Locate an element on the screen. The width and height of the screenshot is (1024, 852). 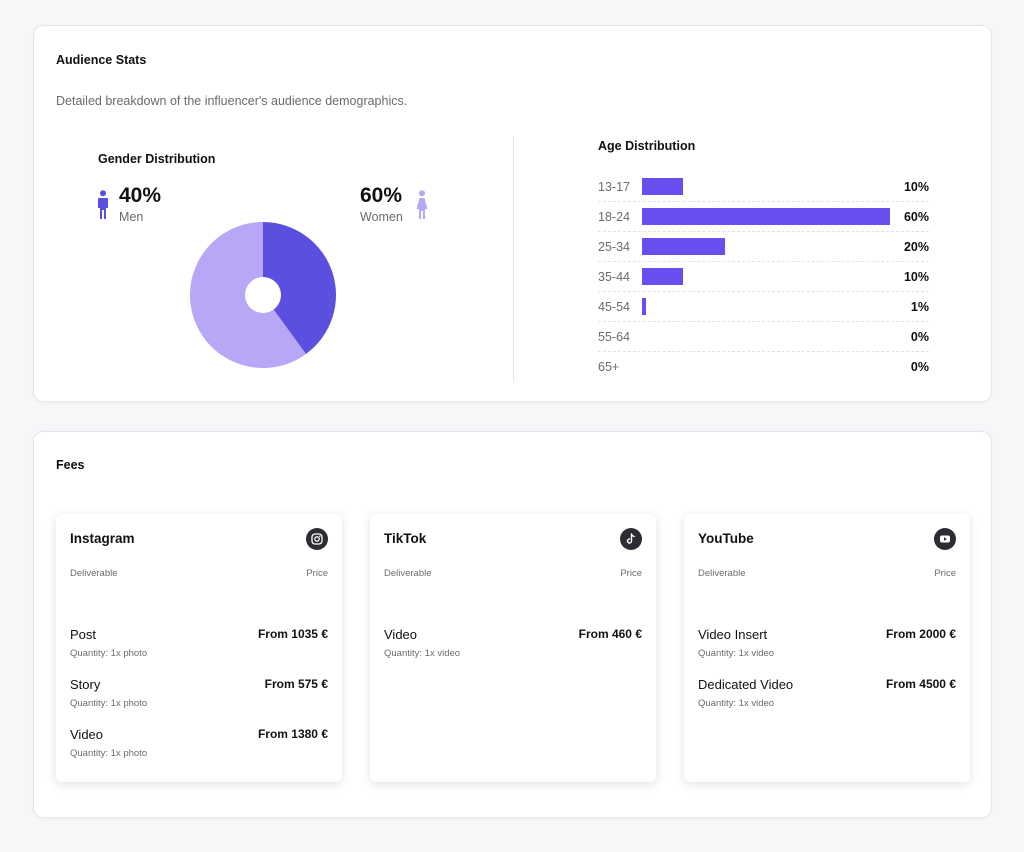
platform-name: TikTok is located at coordinates (405, 538).